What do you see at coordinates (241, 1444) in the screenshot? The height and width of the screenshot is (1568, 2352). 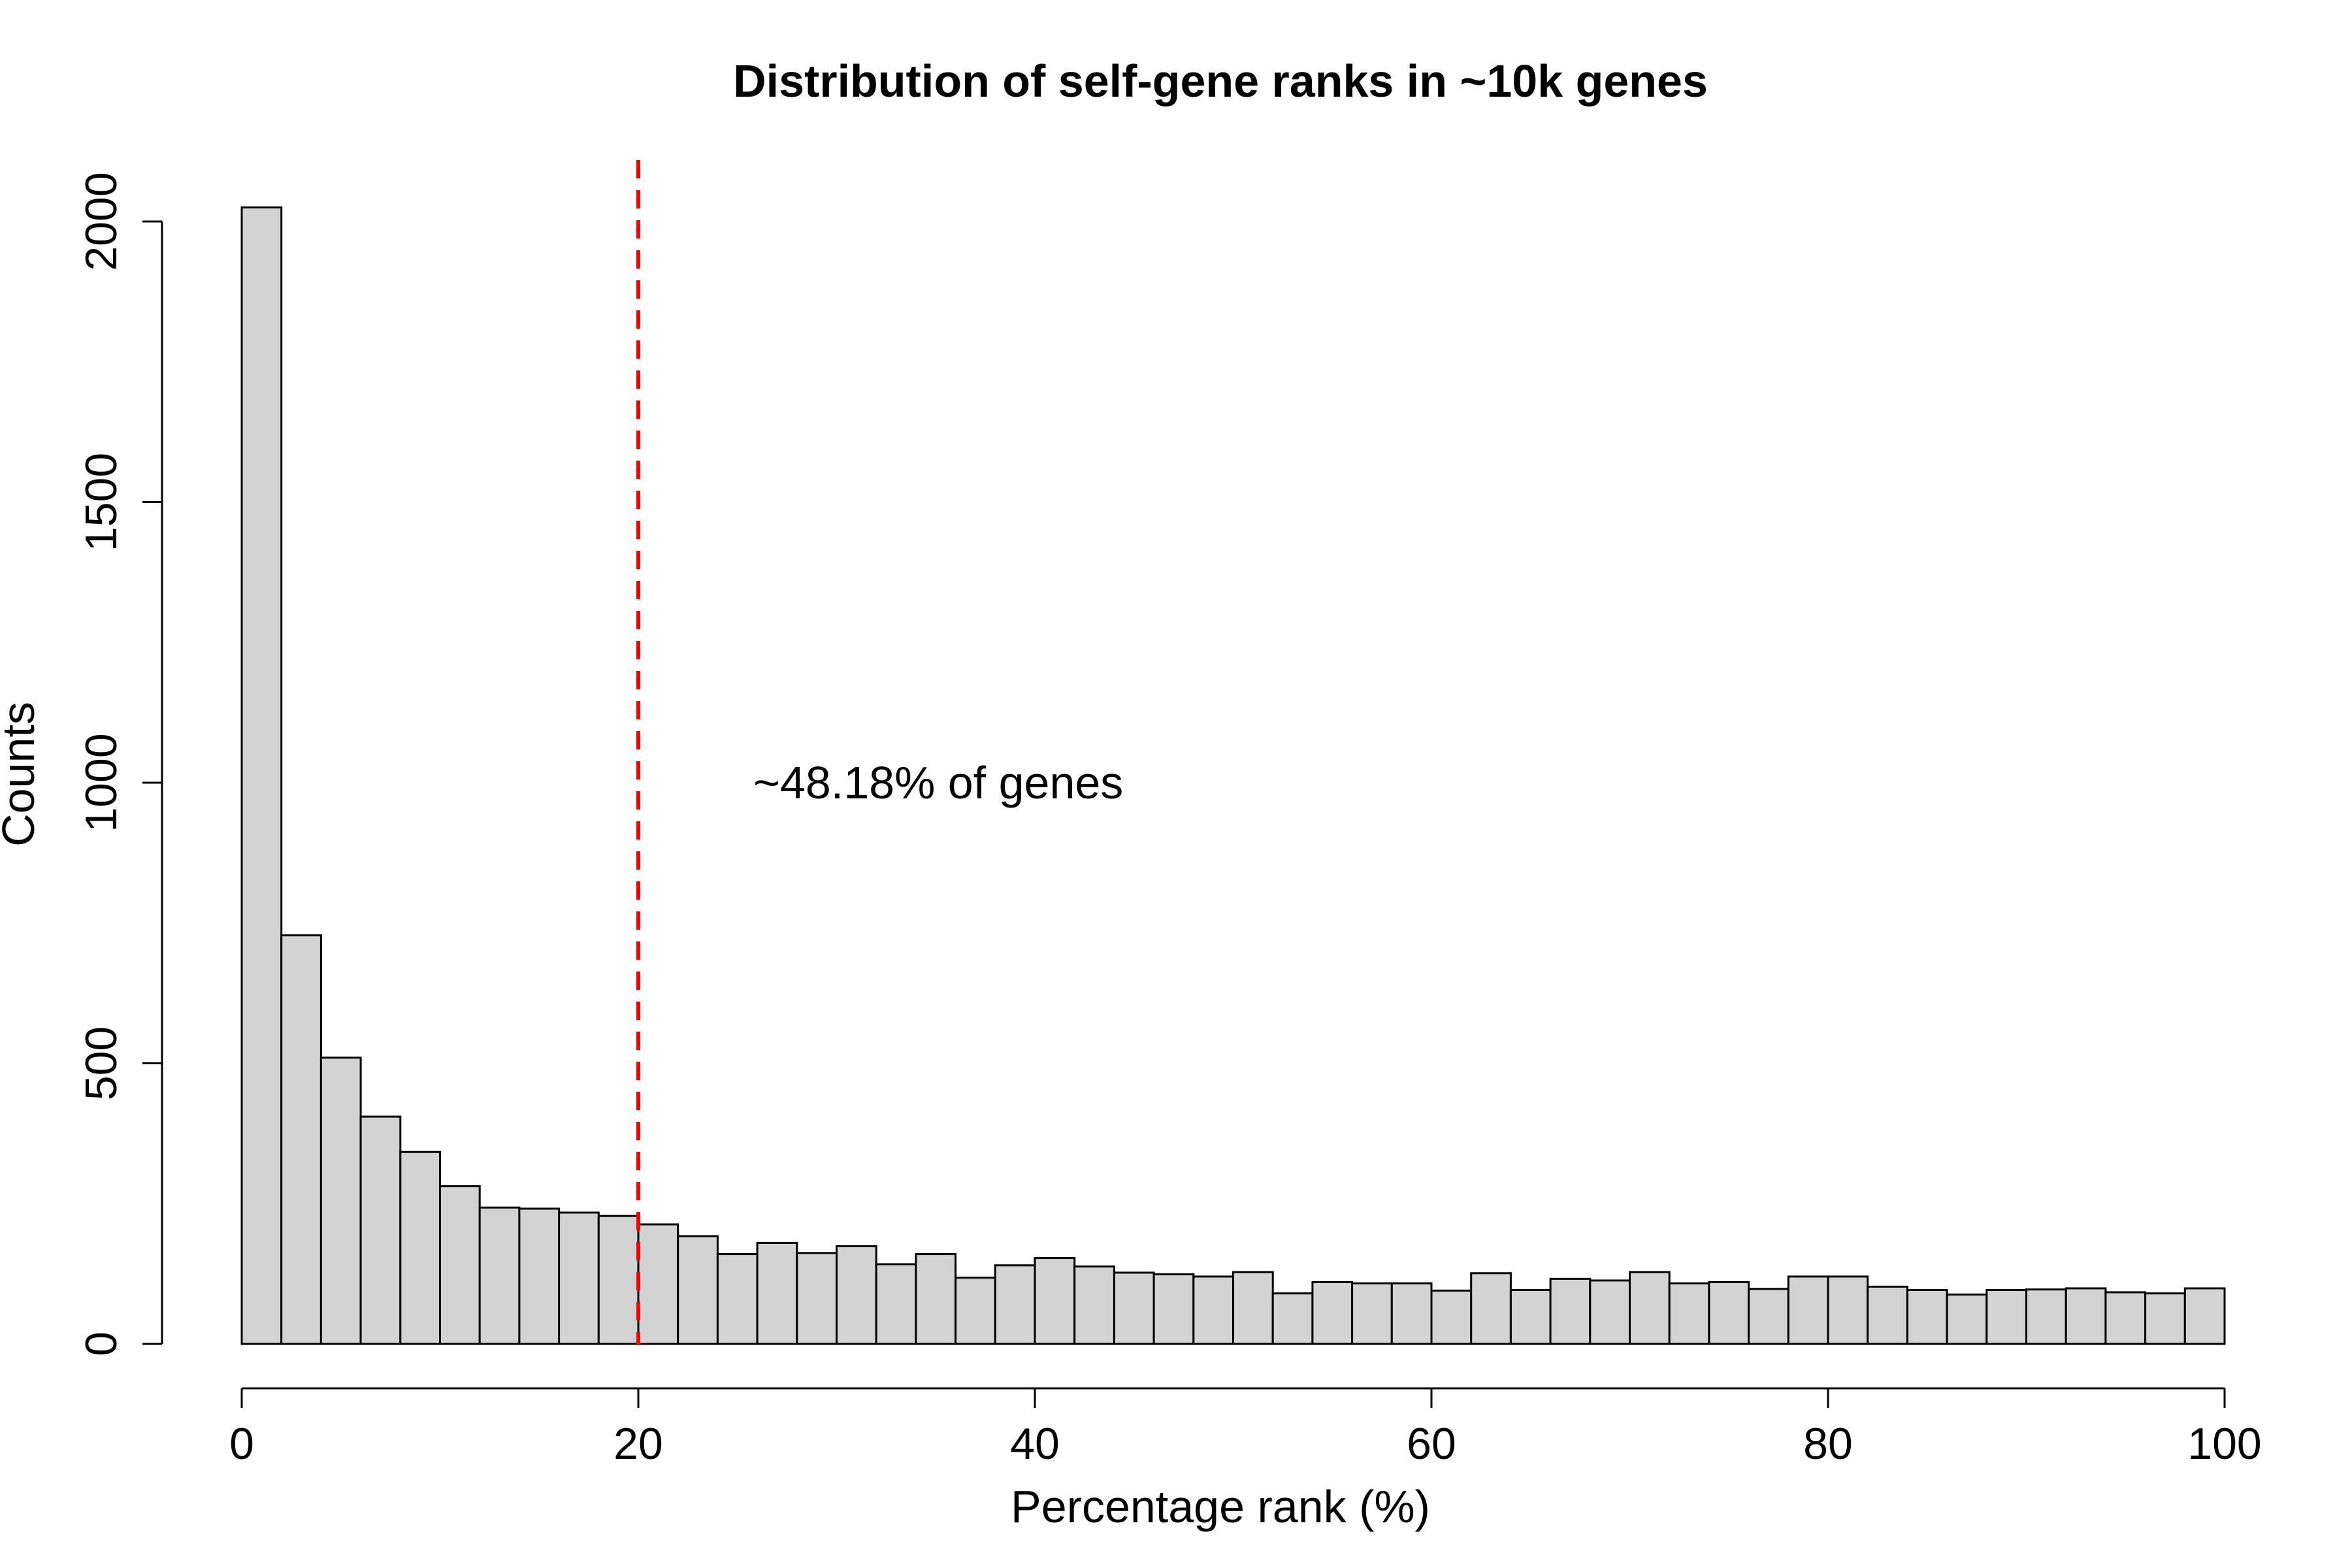 I see `x-tick-label: 0` at bounding box center [241, 1444].